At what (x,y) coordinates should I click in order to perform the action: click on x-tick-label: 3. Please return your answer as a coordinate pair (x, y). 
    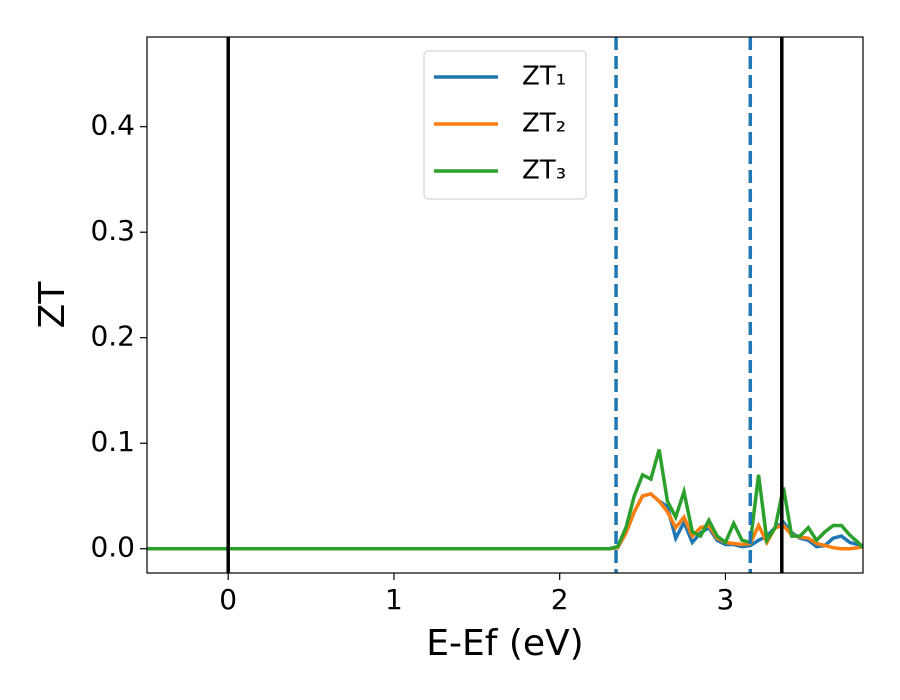
    Looking at the image, I should click on (726, 599).